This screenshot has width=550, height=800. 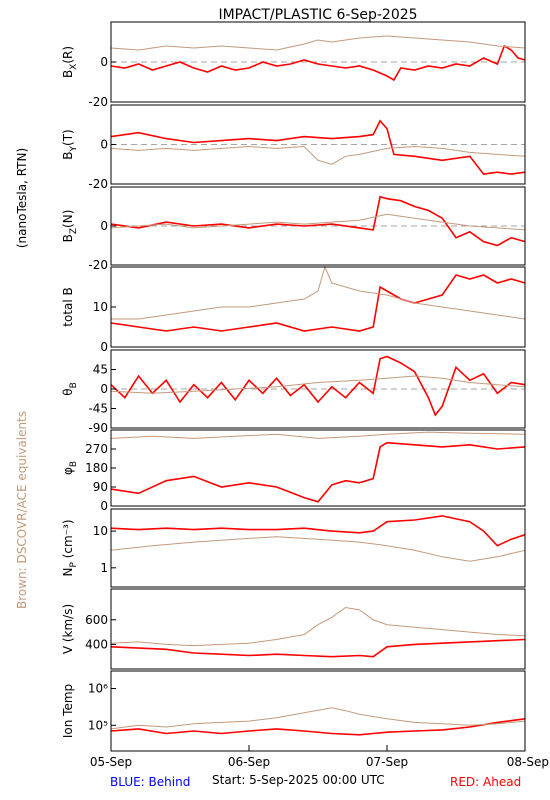 What do you see at coordinates (318, 727) in the screenshot?
I see `series-temp-ahead` at bounding box center [318, 727].